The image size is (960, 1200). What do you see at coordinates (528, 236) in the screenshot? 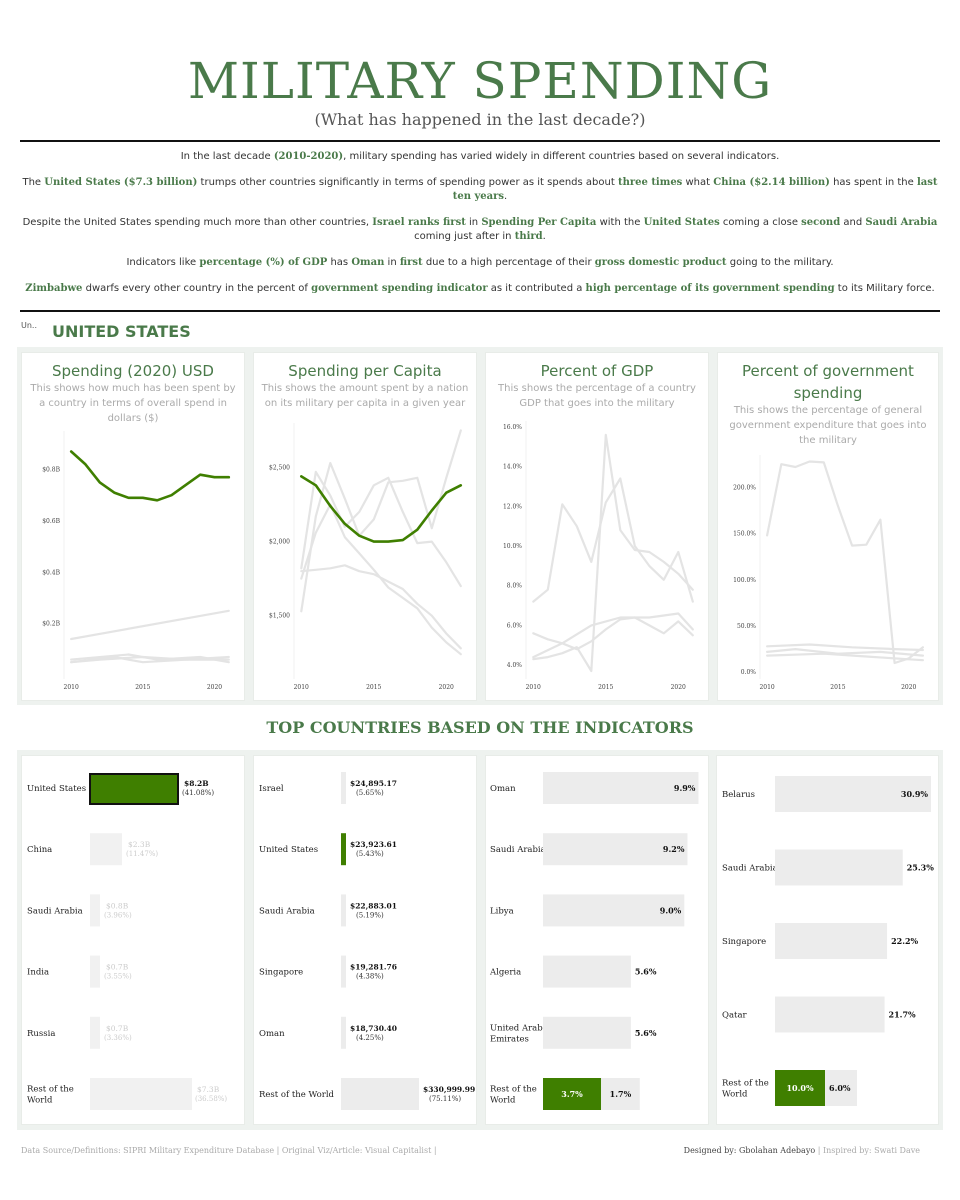
I see `highlight-text: third` at bounding box center [528, 236].